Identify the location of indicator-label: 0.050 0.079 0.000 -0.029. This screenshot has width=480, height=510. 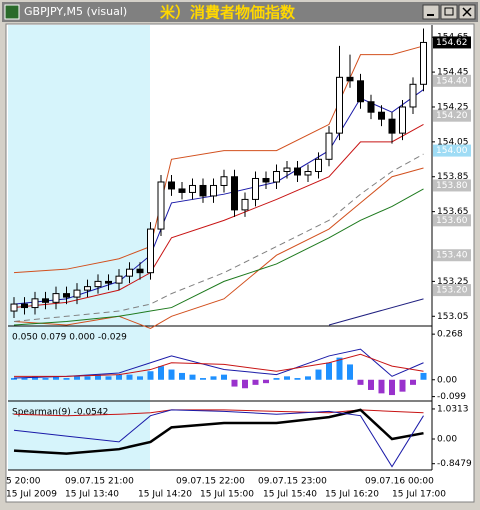
(69, 338).